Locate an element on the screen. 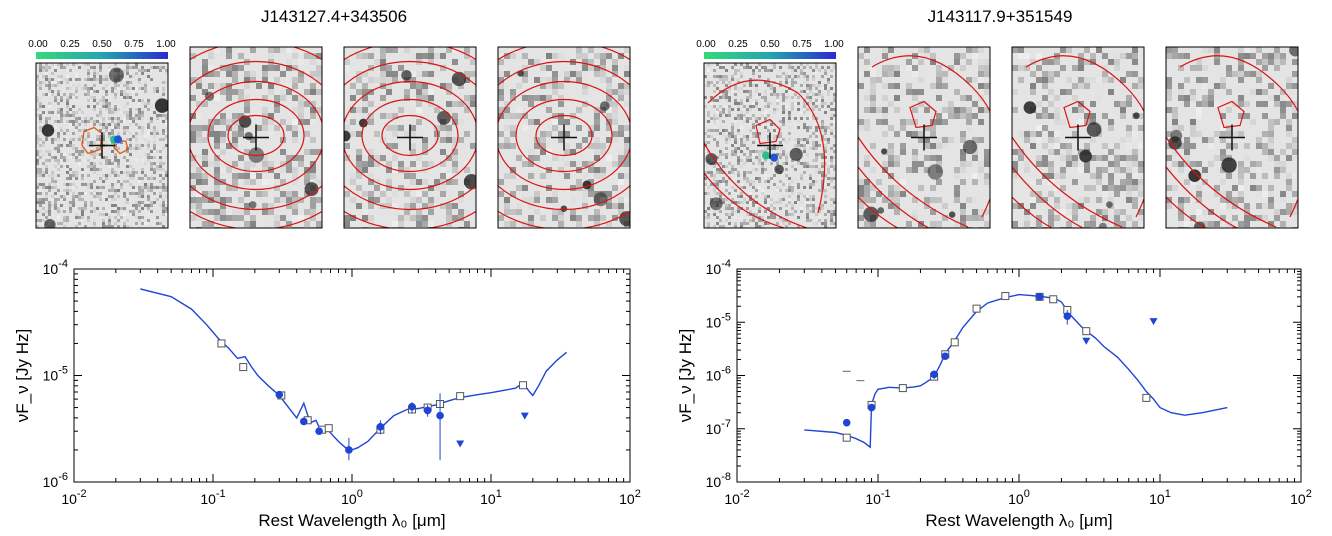 Image resolution: width=1332 pixels, height=536 pixels. colorbar-left: 0.00 0.25 0.50 0.75 1.00 is located at coordinates (102, 49).